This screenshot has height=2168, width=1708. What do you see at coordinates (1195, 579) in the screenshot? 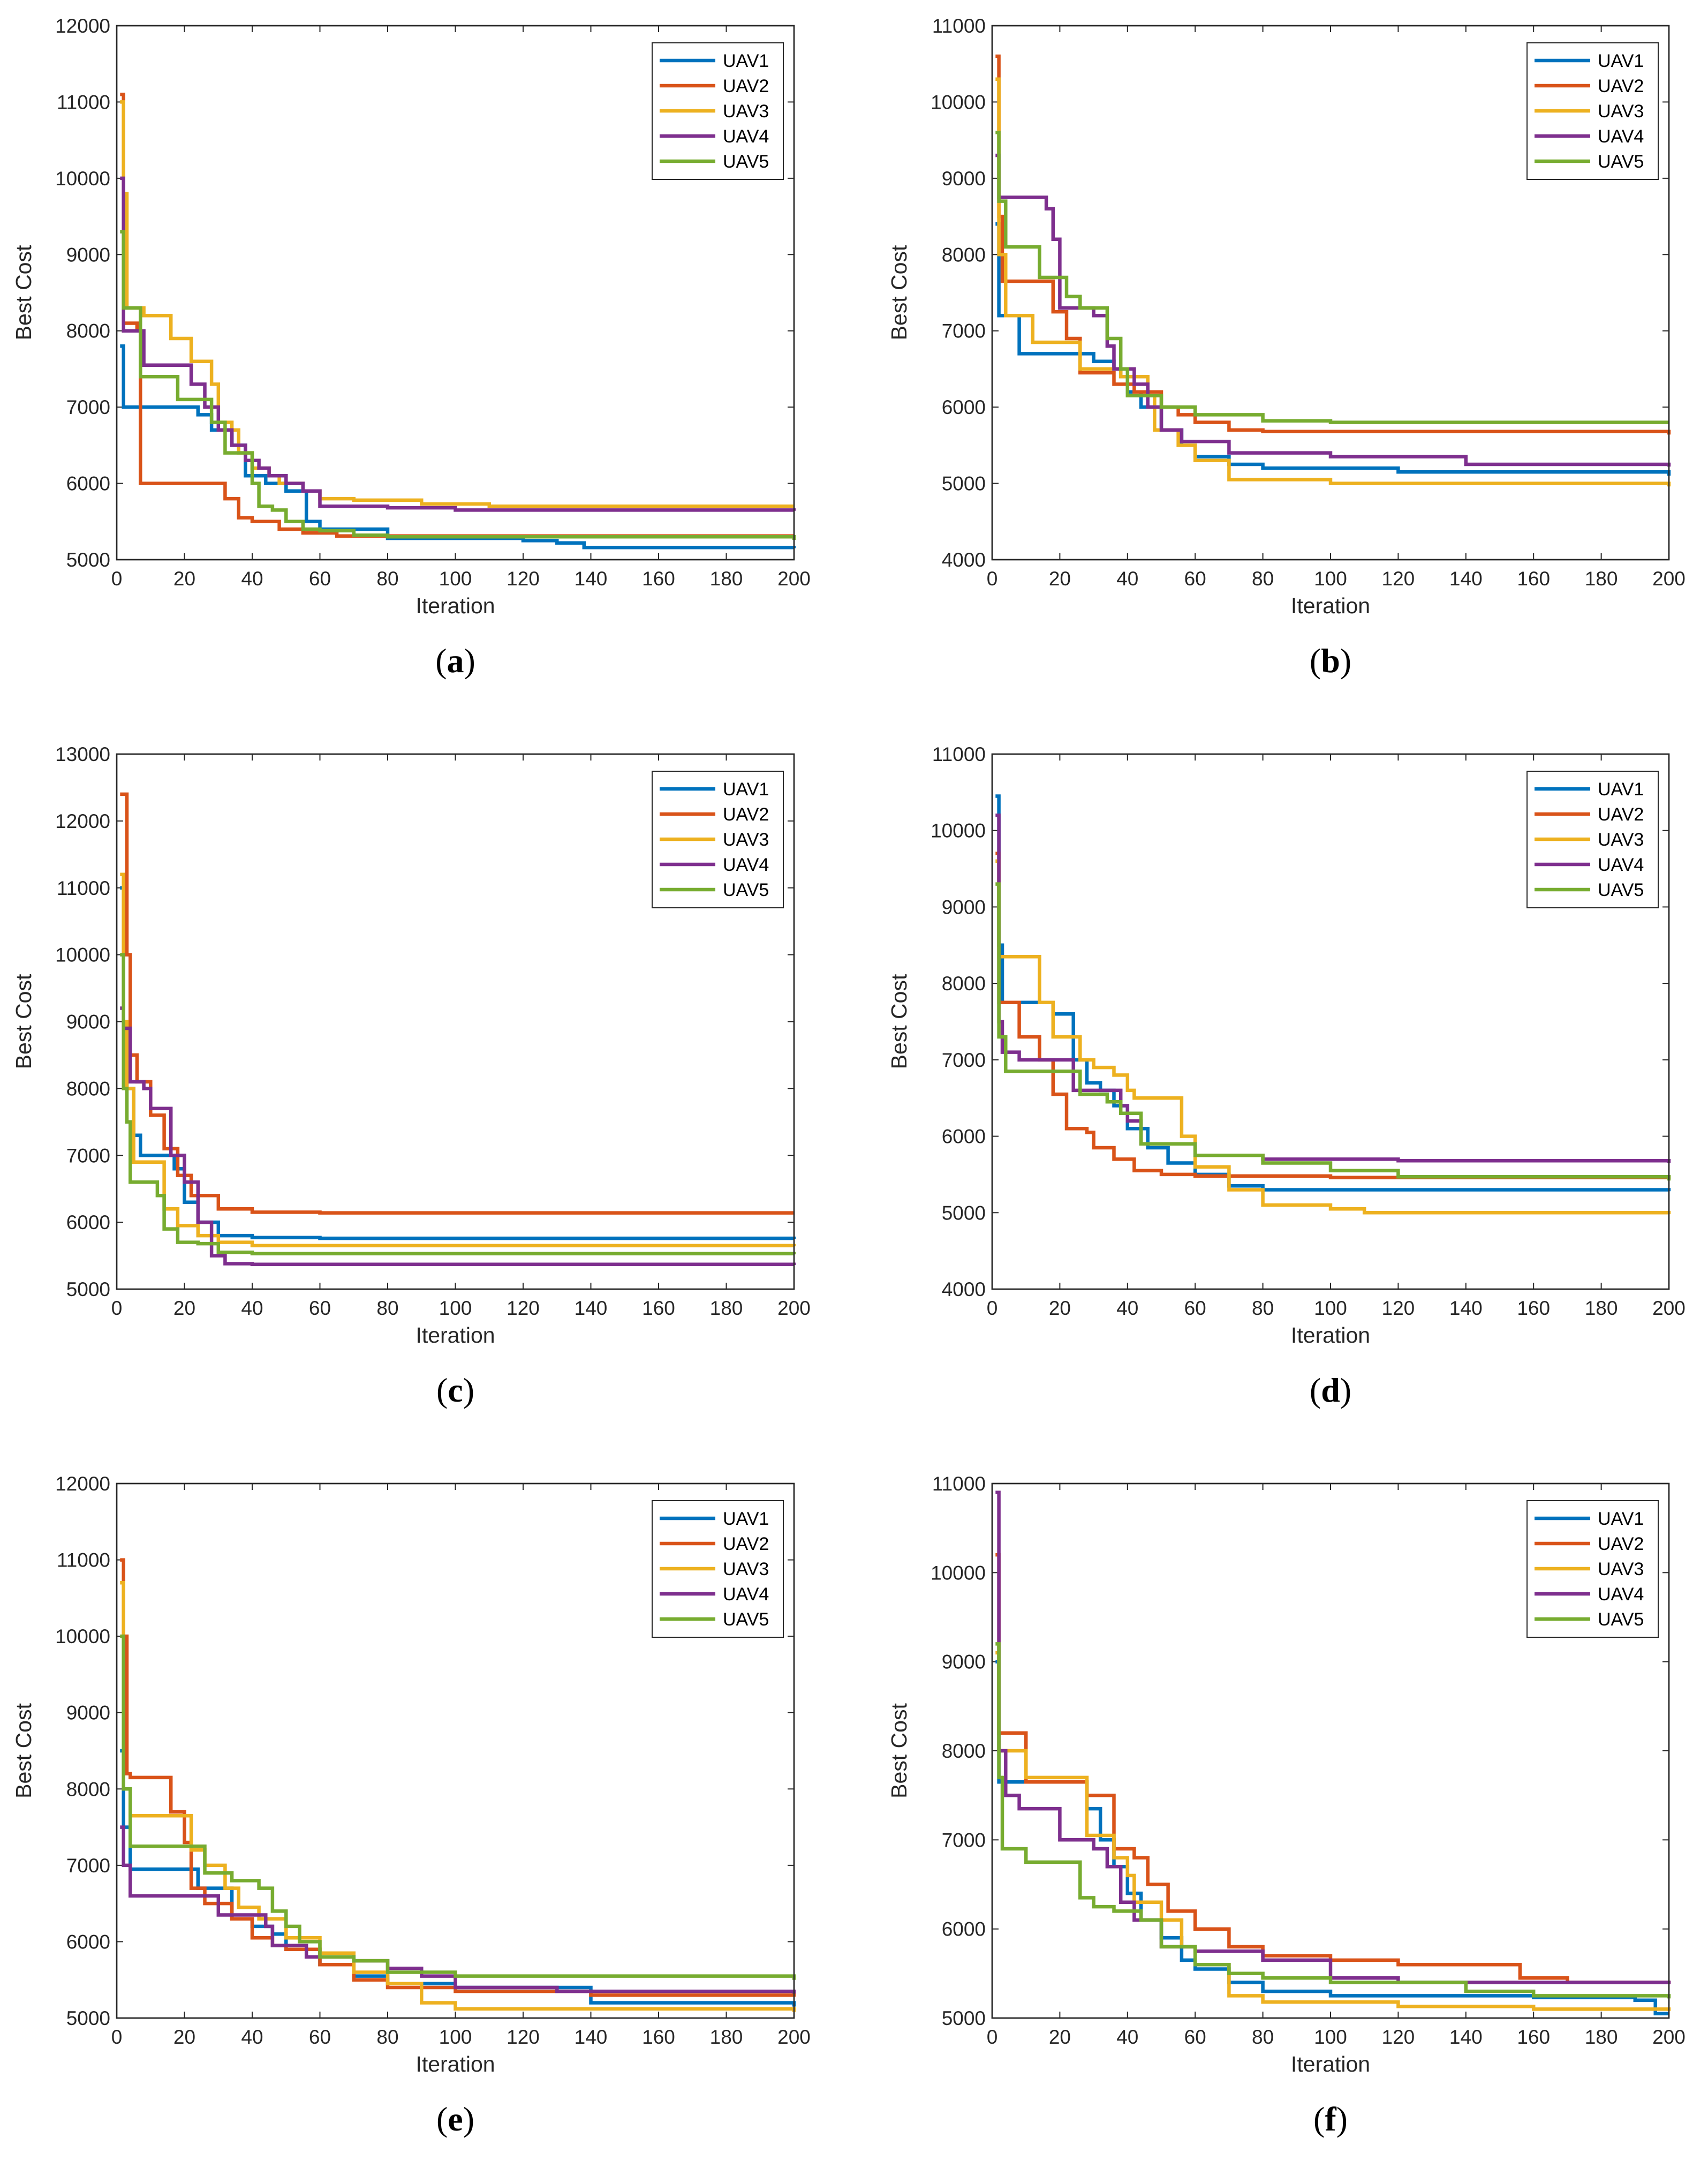
I see `x-tick-label: 60` at bounding box center [1195, 579].